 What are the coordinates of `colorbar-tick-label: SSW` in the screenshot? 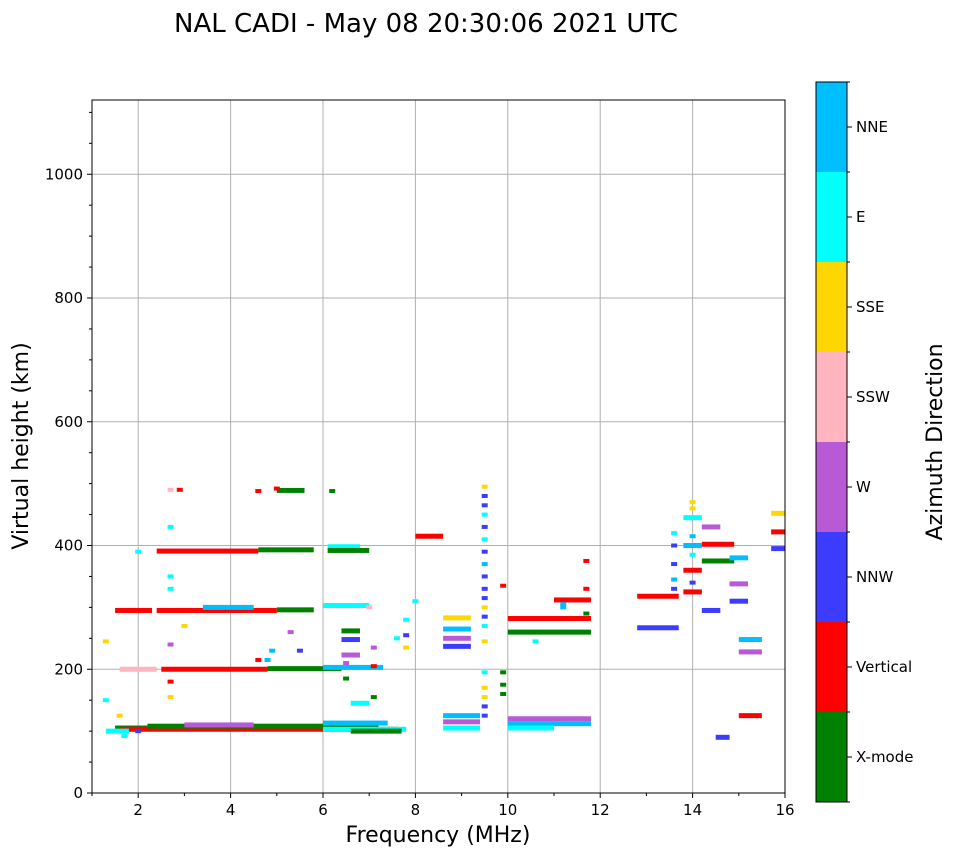 It's located at (873, 397).